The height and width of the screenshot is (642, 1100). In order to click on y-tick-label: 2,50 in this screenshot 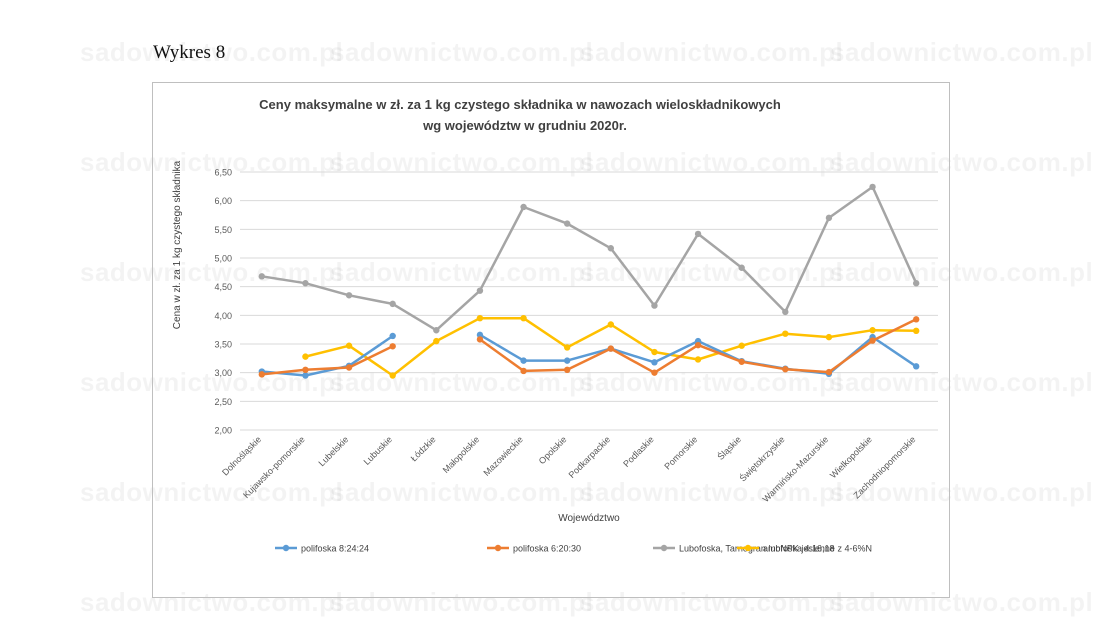, I will do `click(223, 402)`.